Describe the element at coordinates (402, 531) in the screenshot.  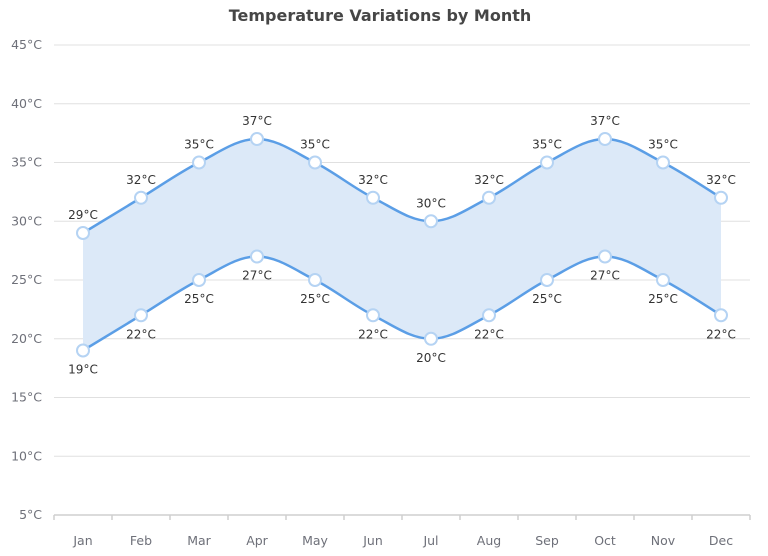
I see `x-axis: Jan Feb Mar Apr May Jun Jul Aug Sep Oct Nov Dec` at that location.